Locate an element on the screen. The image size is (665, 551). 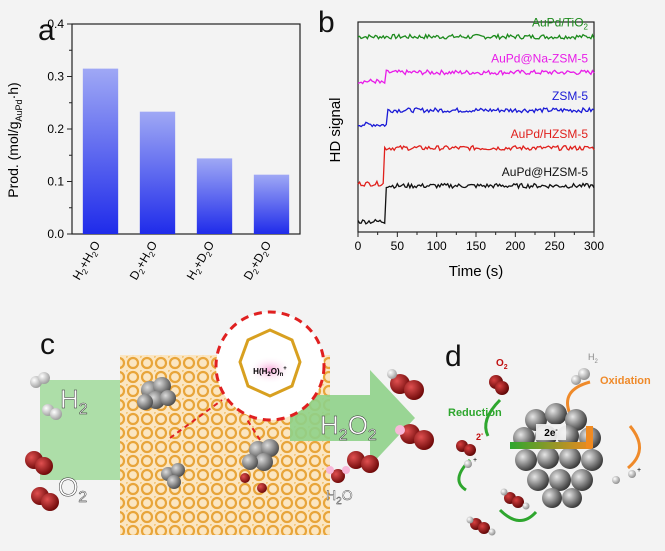
h2o-label: H2O is located at coordinates (339, 497).